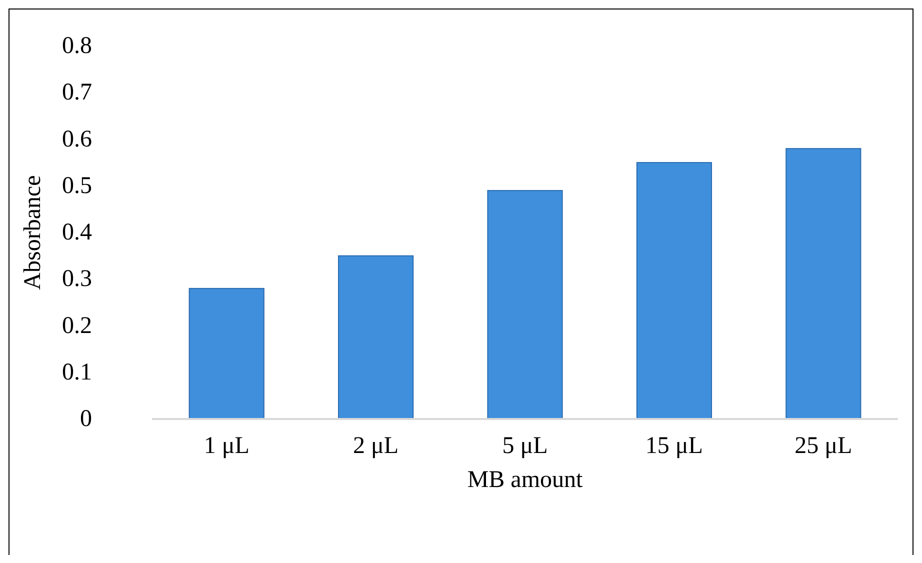  Describe the element at coordinates (77, 279) in the screenshot. I see `y-tick-label: 0.3` at that location.